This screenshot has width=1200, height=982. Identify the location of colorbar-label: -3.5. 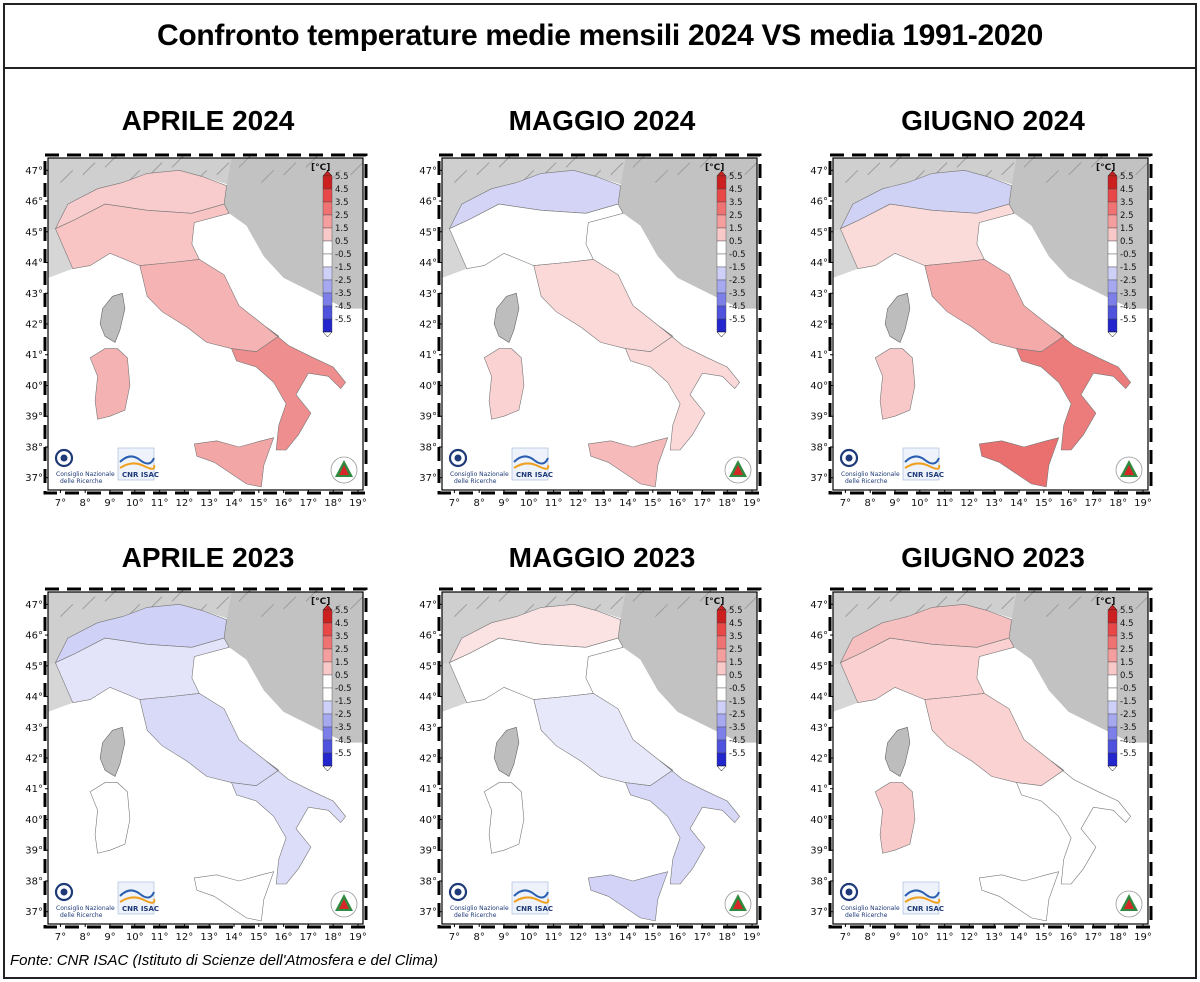
(737, 294).